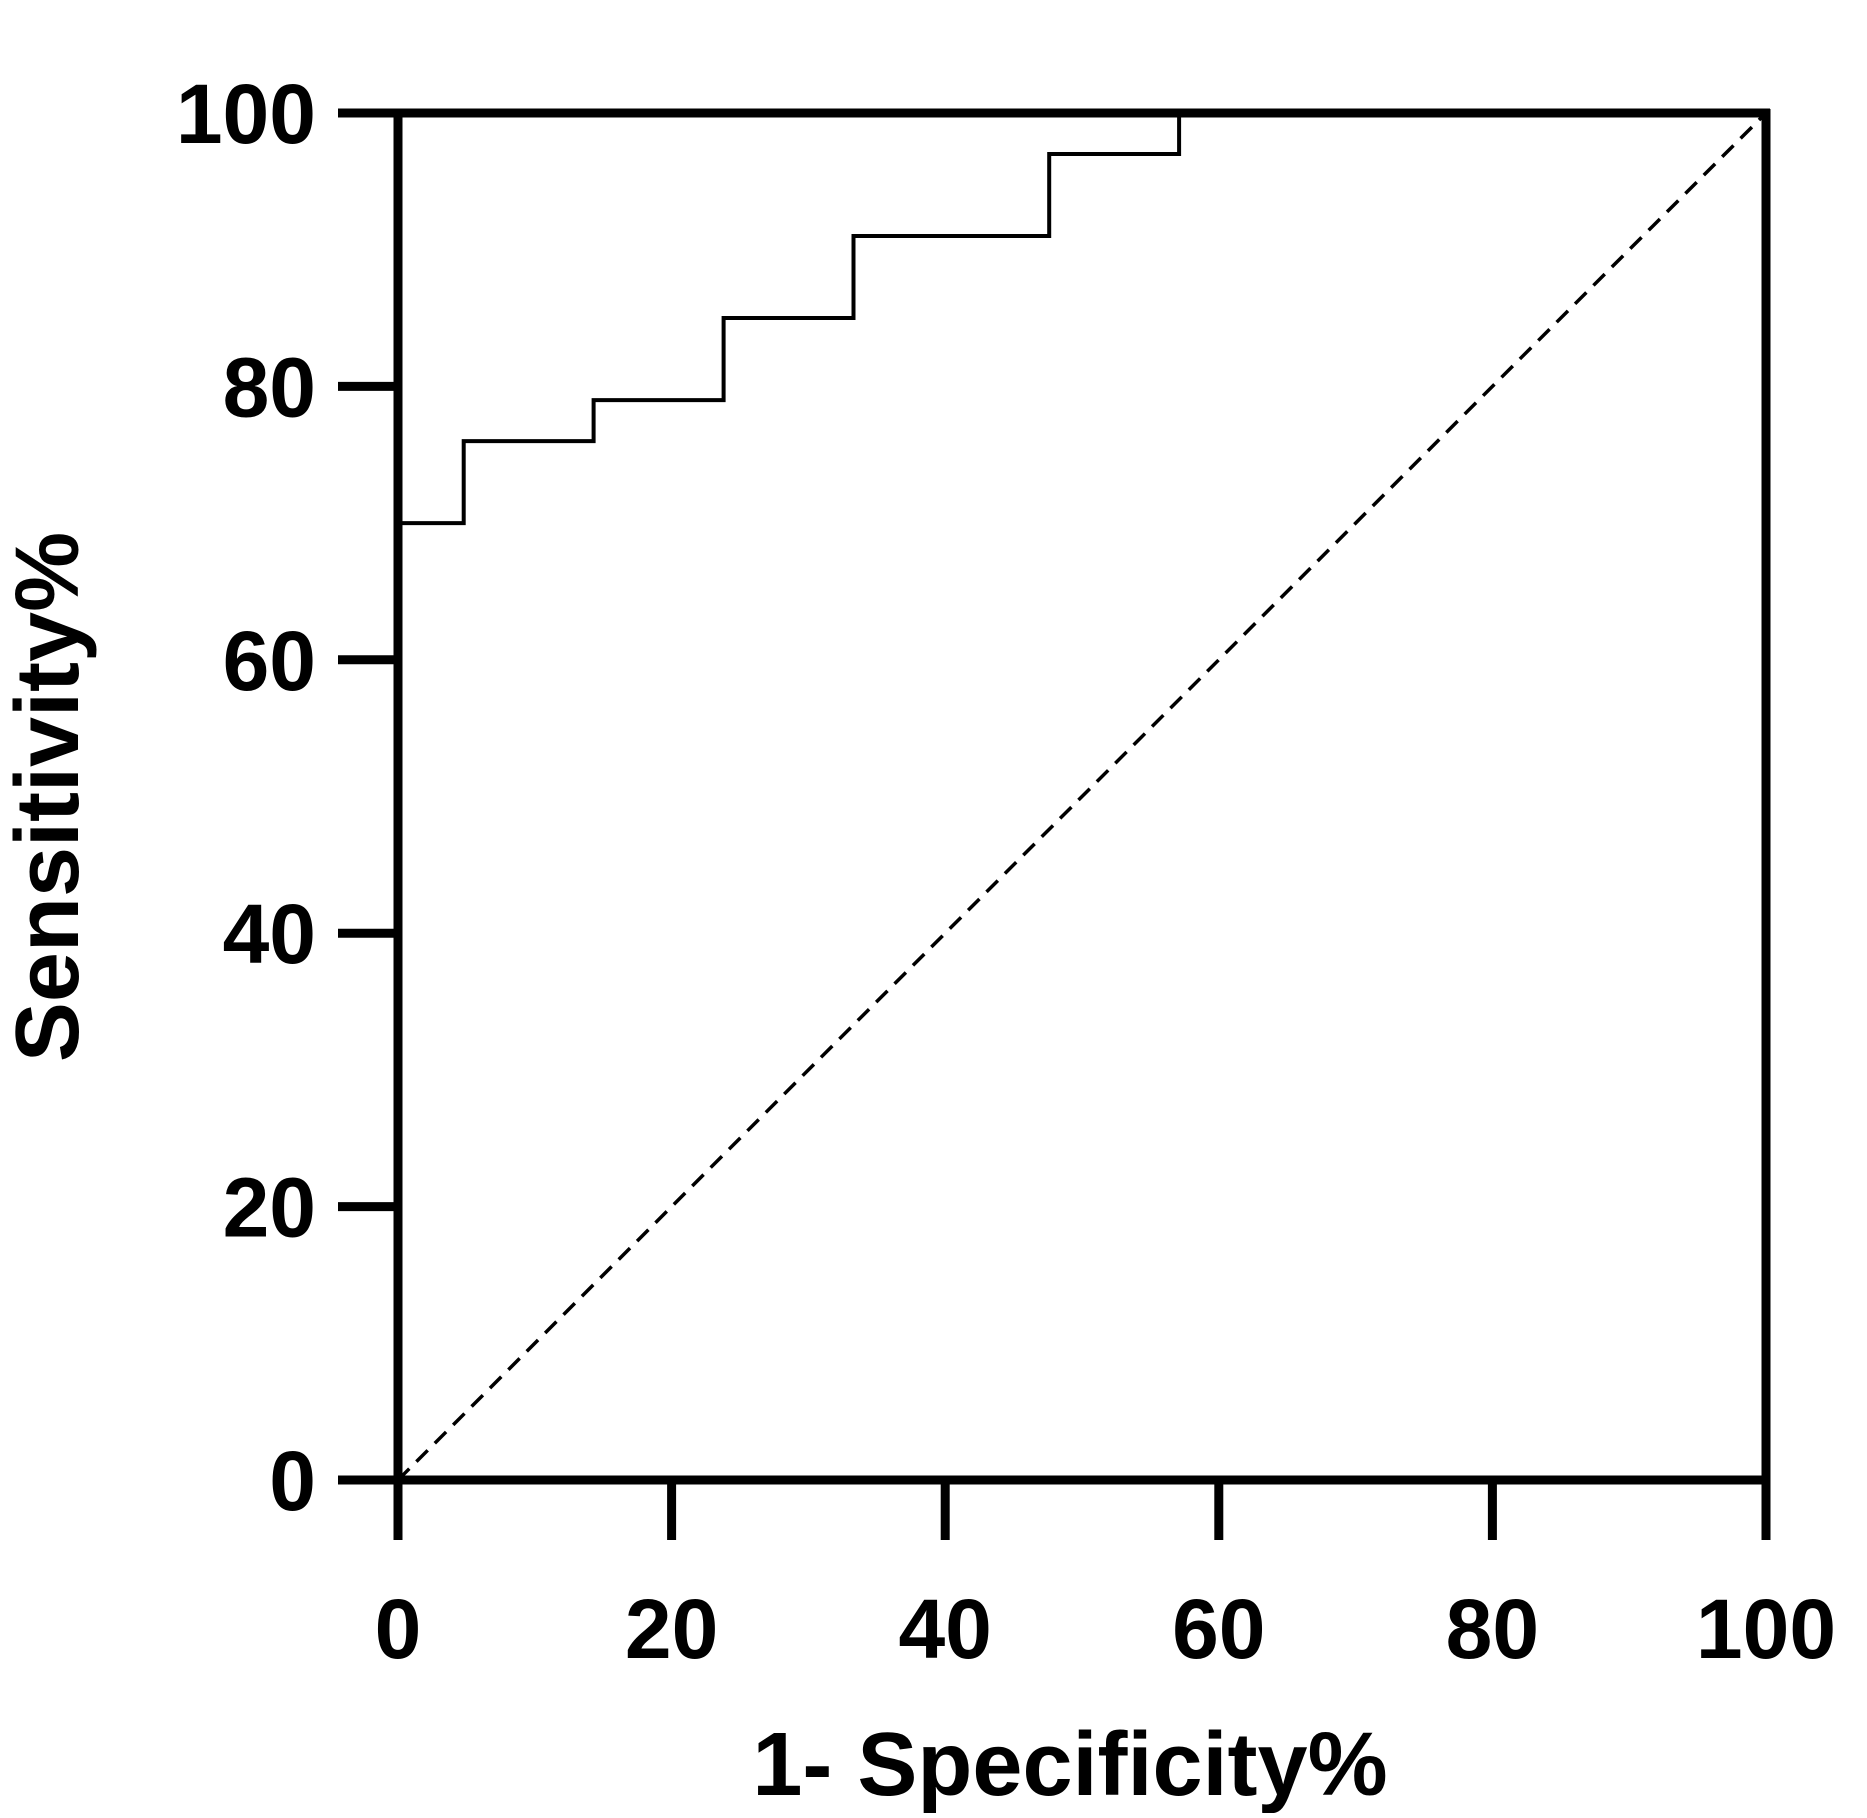  I want to click on x-tick-label: 0, so click(398, 1629).